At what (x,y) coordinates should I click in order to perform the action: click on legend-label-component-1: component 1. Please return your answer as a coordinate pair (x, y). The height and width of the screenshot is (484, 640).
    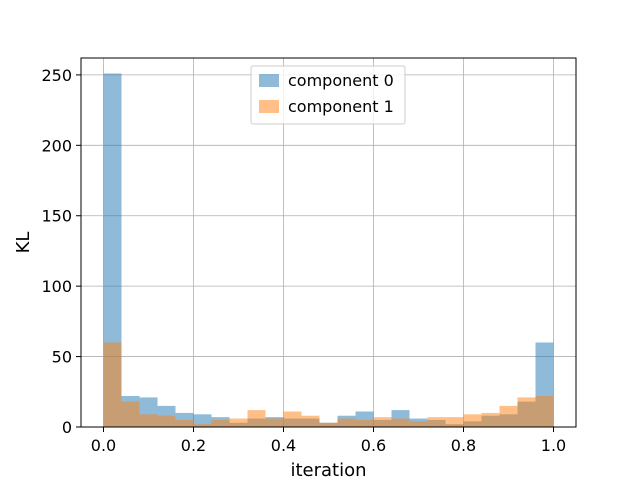
    Looking at the image, I should click on (341, 106).